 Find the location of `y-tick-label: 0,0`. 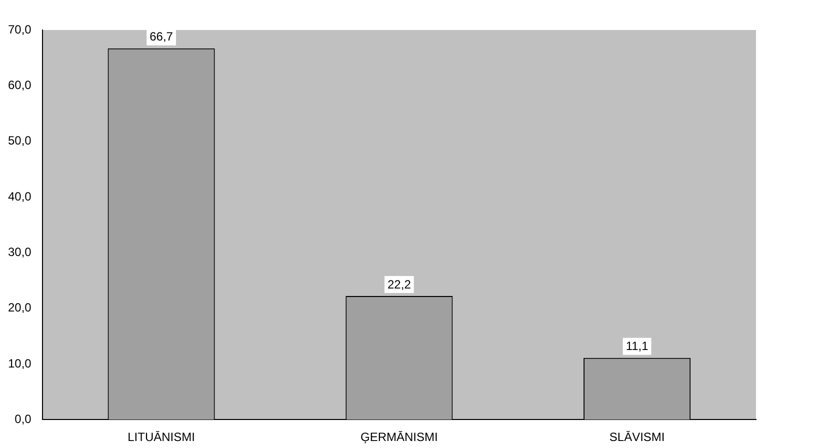

y-tick-label: 0,0 is located at coordinates (23, 419).